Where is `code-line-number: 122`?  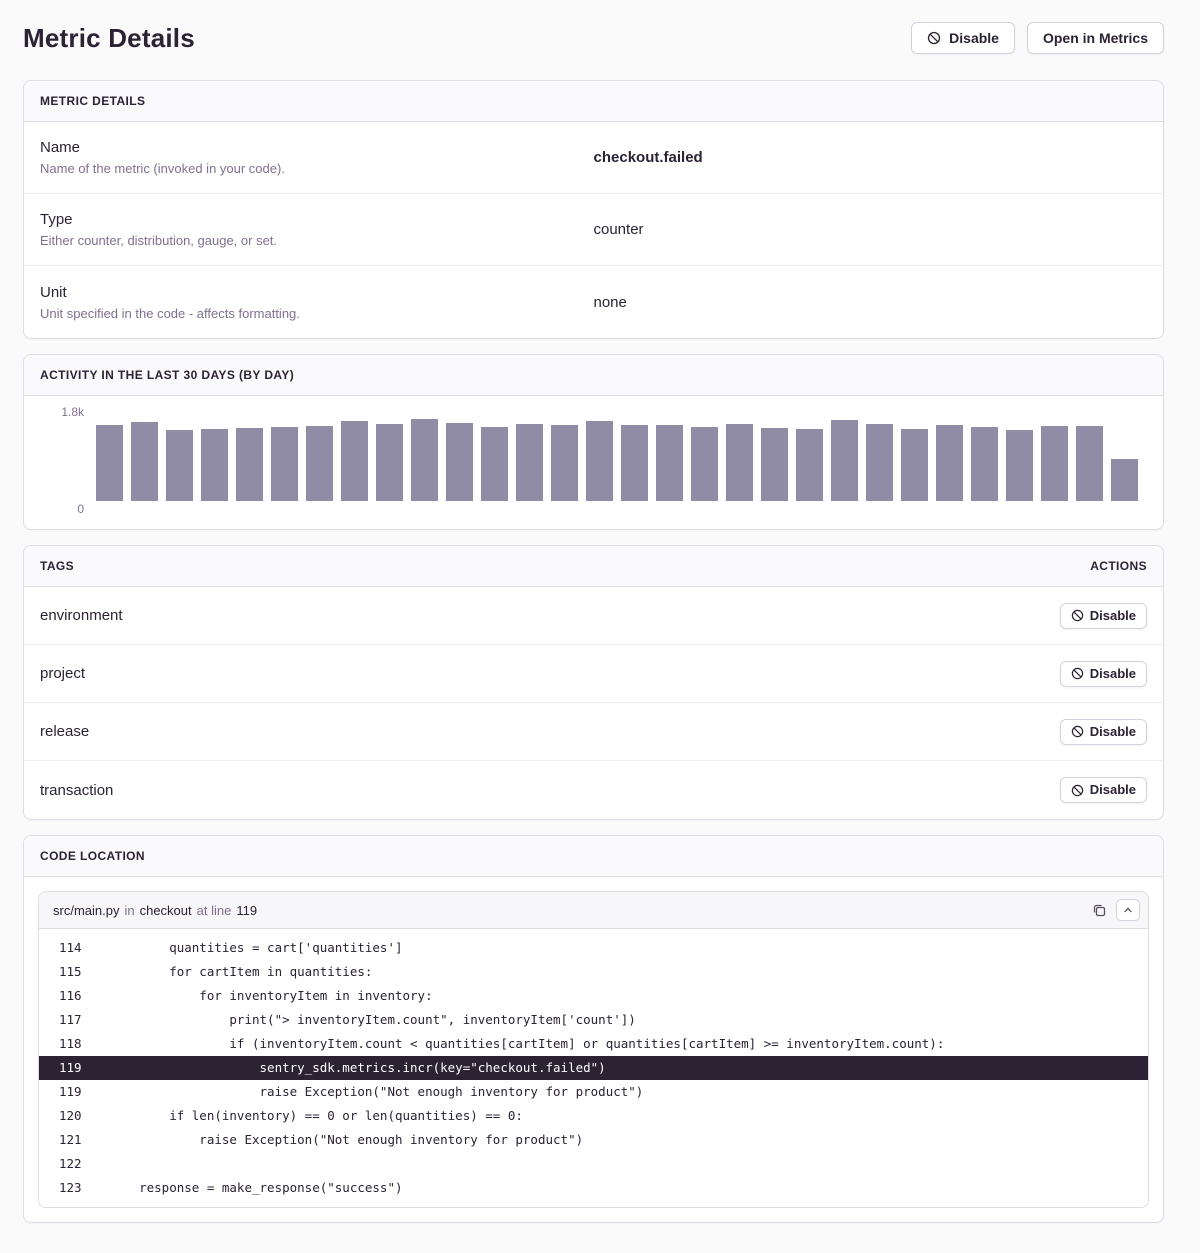 code-line-number: 122 is located at coordinates (70, 1163).